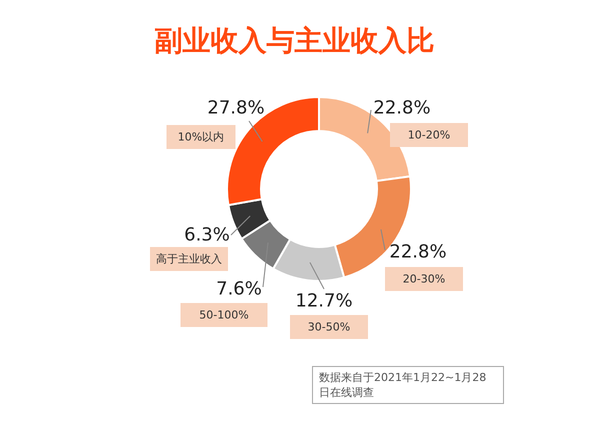 The image size is (589, 440). Describe the element at coordinates (408, 385) in the screenshot. I see `text: 数据来自于2021年1月22~1月28日在线调查` at that location.